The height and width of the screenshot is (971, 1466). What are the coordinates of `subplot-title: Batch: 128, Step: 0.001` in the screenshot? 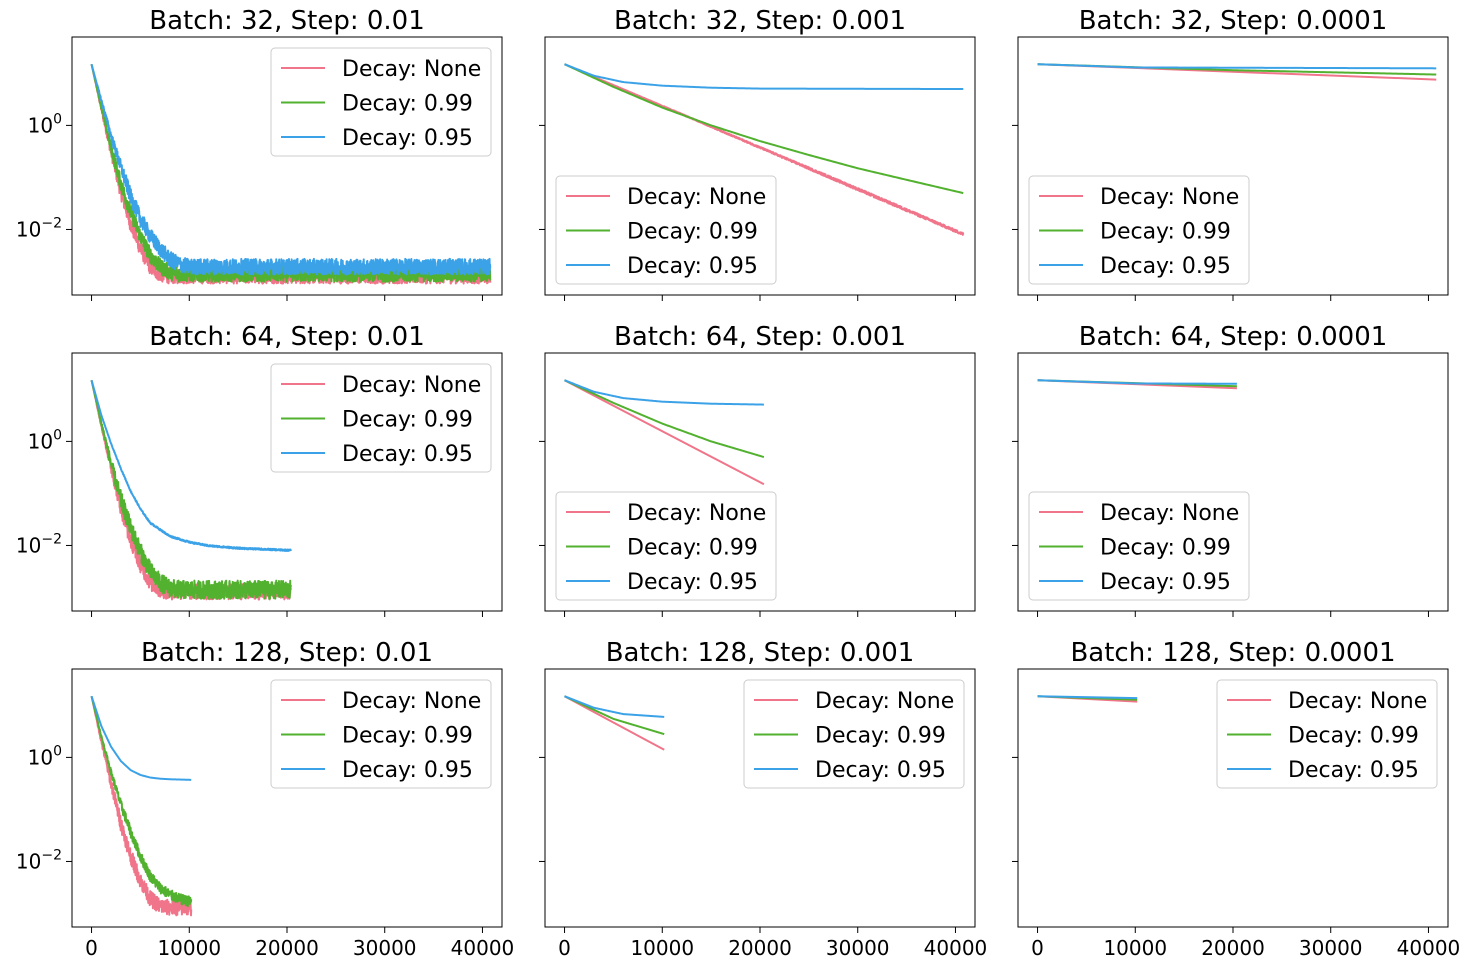 It's located at (760, 653).